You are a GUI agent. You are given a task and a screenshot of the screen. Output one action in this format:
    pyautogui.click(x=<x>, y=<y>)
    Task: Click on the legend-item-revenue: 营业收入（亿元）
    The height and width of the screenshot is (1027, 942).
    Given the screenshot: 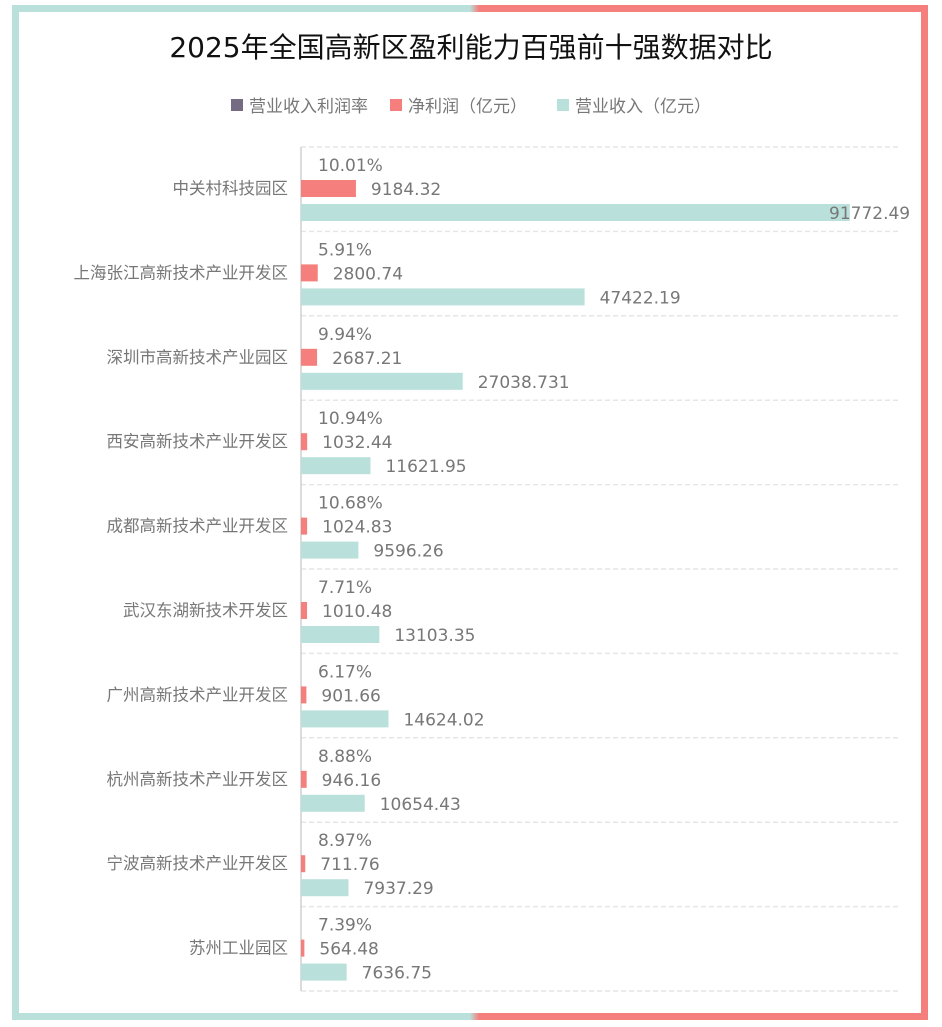 What is the action you would take?
    pyautogui.click(x=634, y=104)
    